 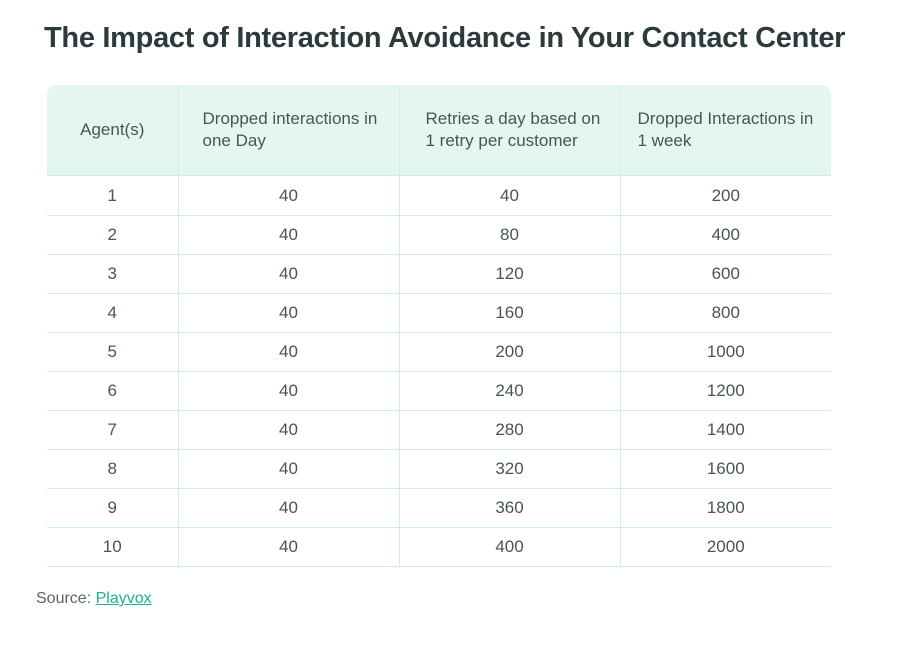 I want to click on table-row: 9 40 360 1800, so click(x=439, y=508).